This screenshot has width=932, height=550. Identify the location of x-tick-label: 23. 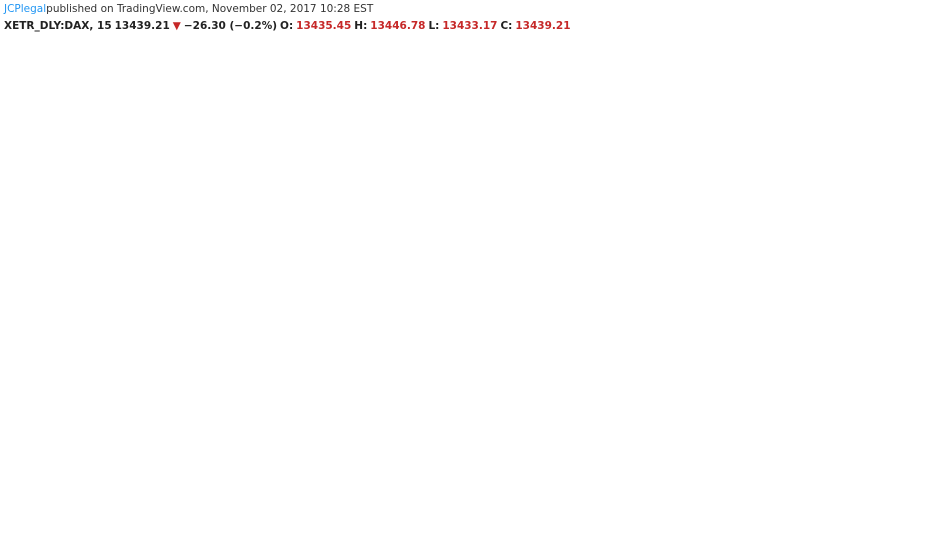
(136, 509).